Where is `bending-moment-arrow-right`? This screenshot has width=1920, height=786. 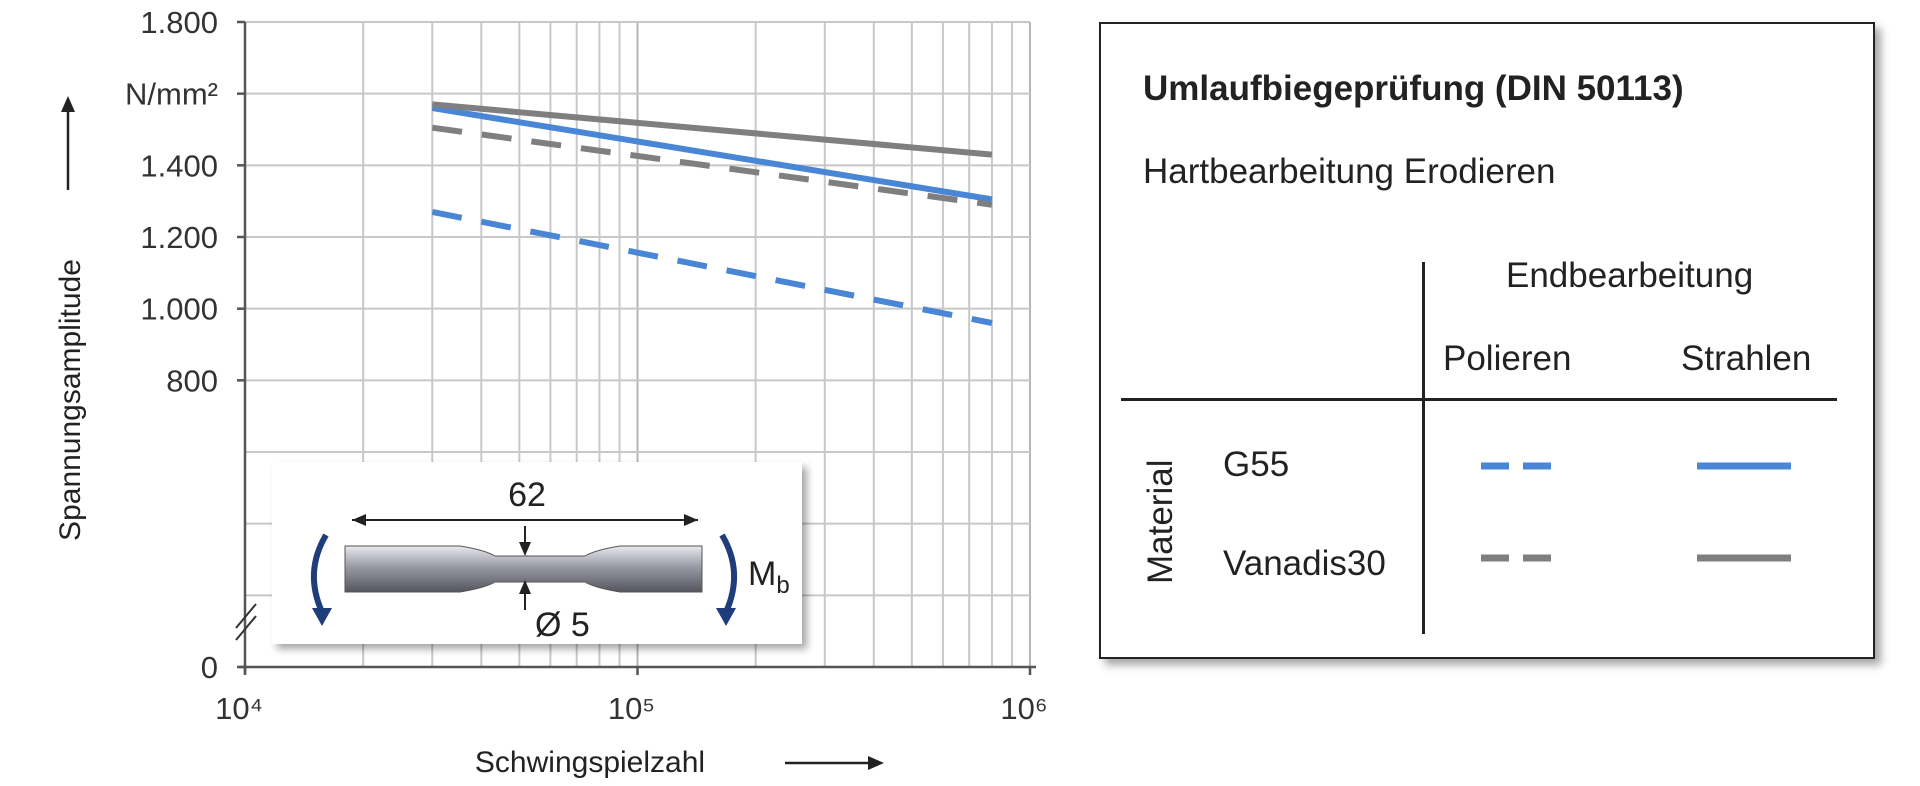 bending-moment-arrow-right is located at coordinates (727, 579).